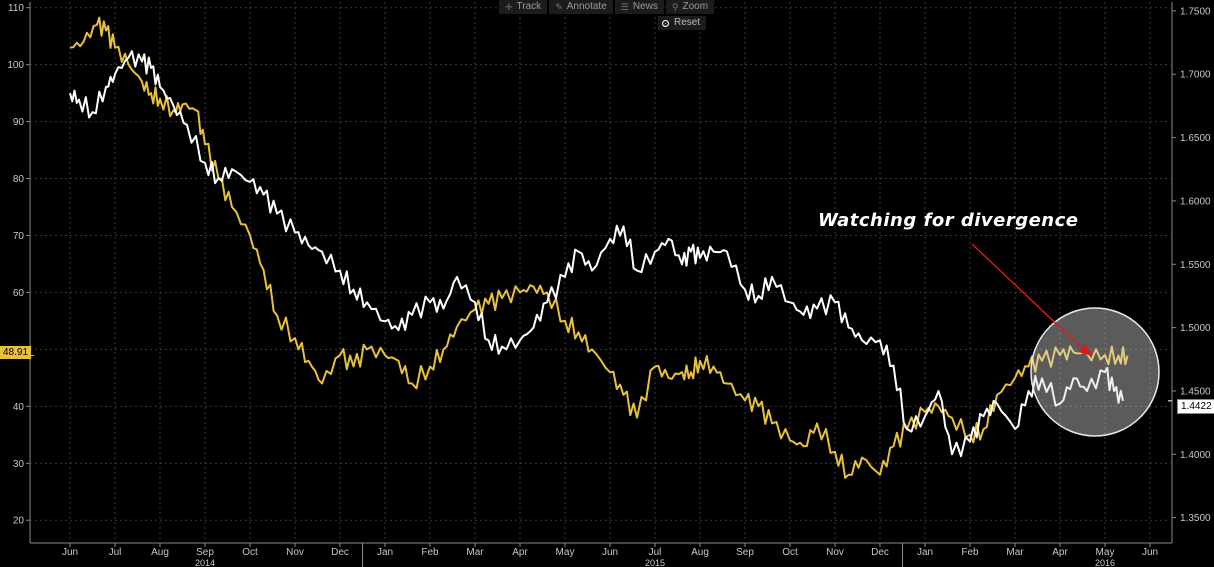 The width and height of the screenshot is (1214, 567). What do you see at coordinates (19, 236) in the screenshot?
I see `left-tick-label: 70` at bounding box center [19, 236].